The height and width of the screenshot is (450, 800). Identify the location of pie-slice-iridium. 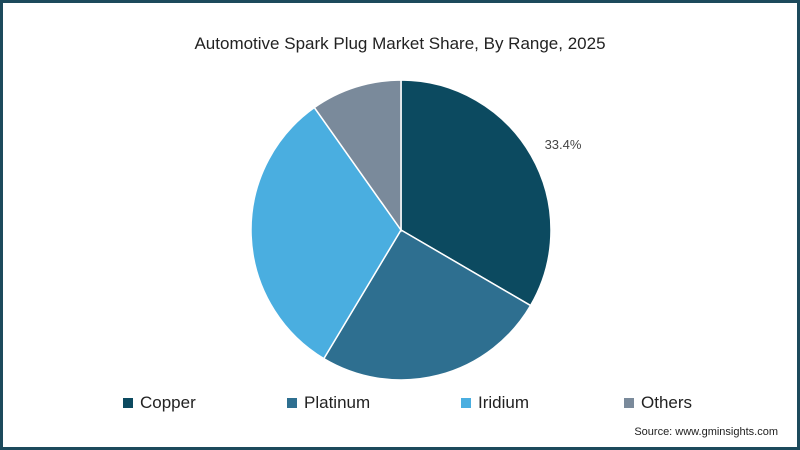
(326, 233).